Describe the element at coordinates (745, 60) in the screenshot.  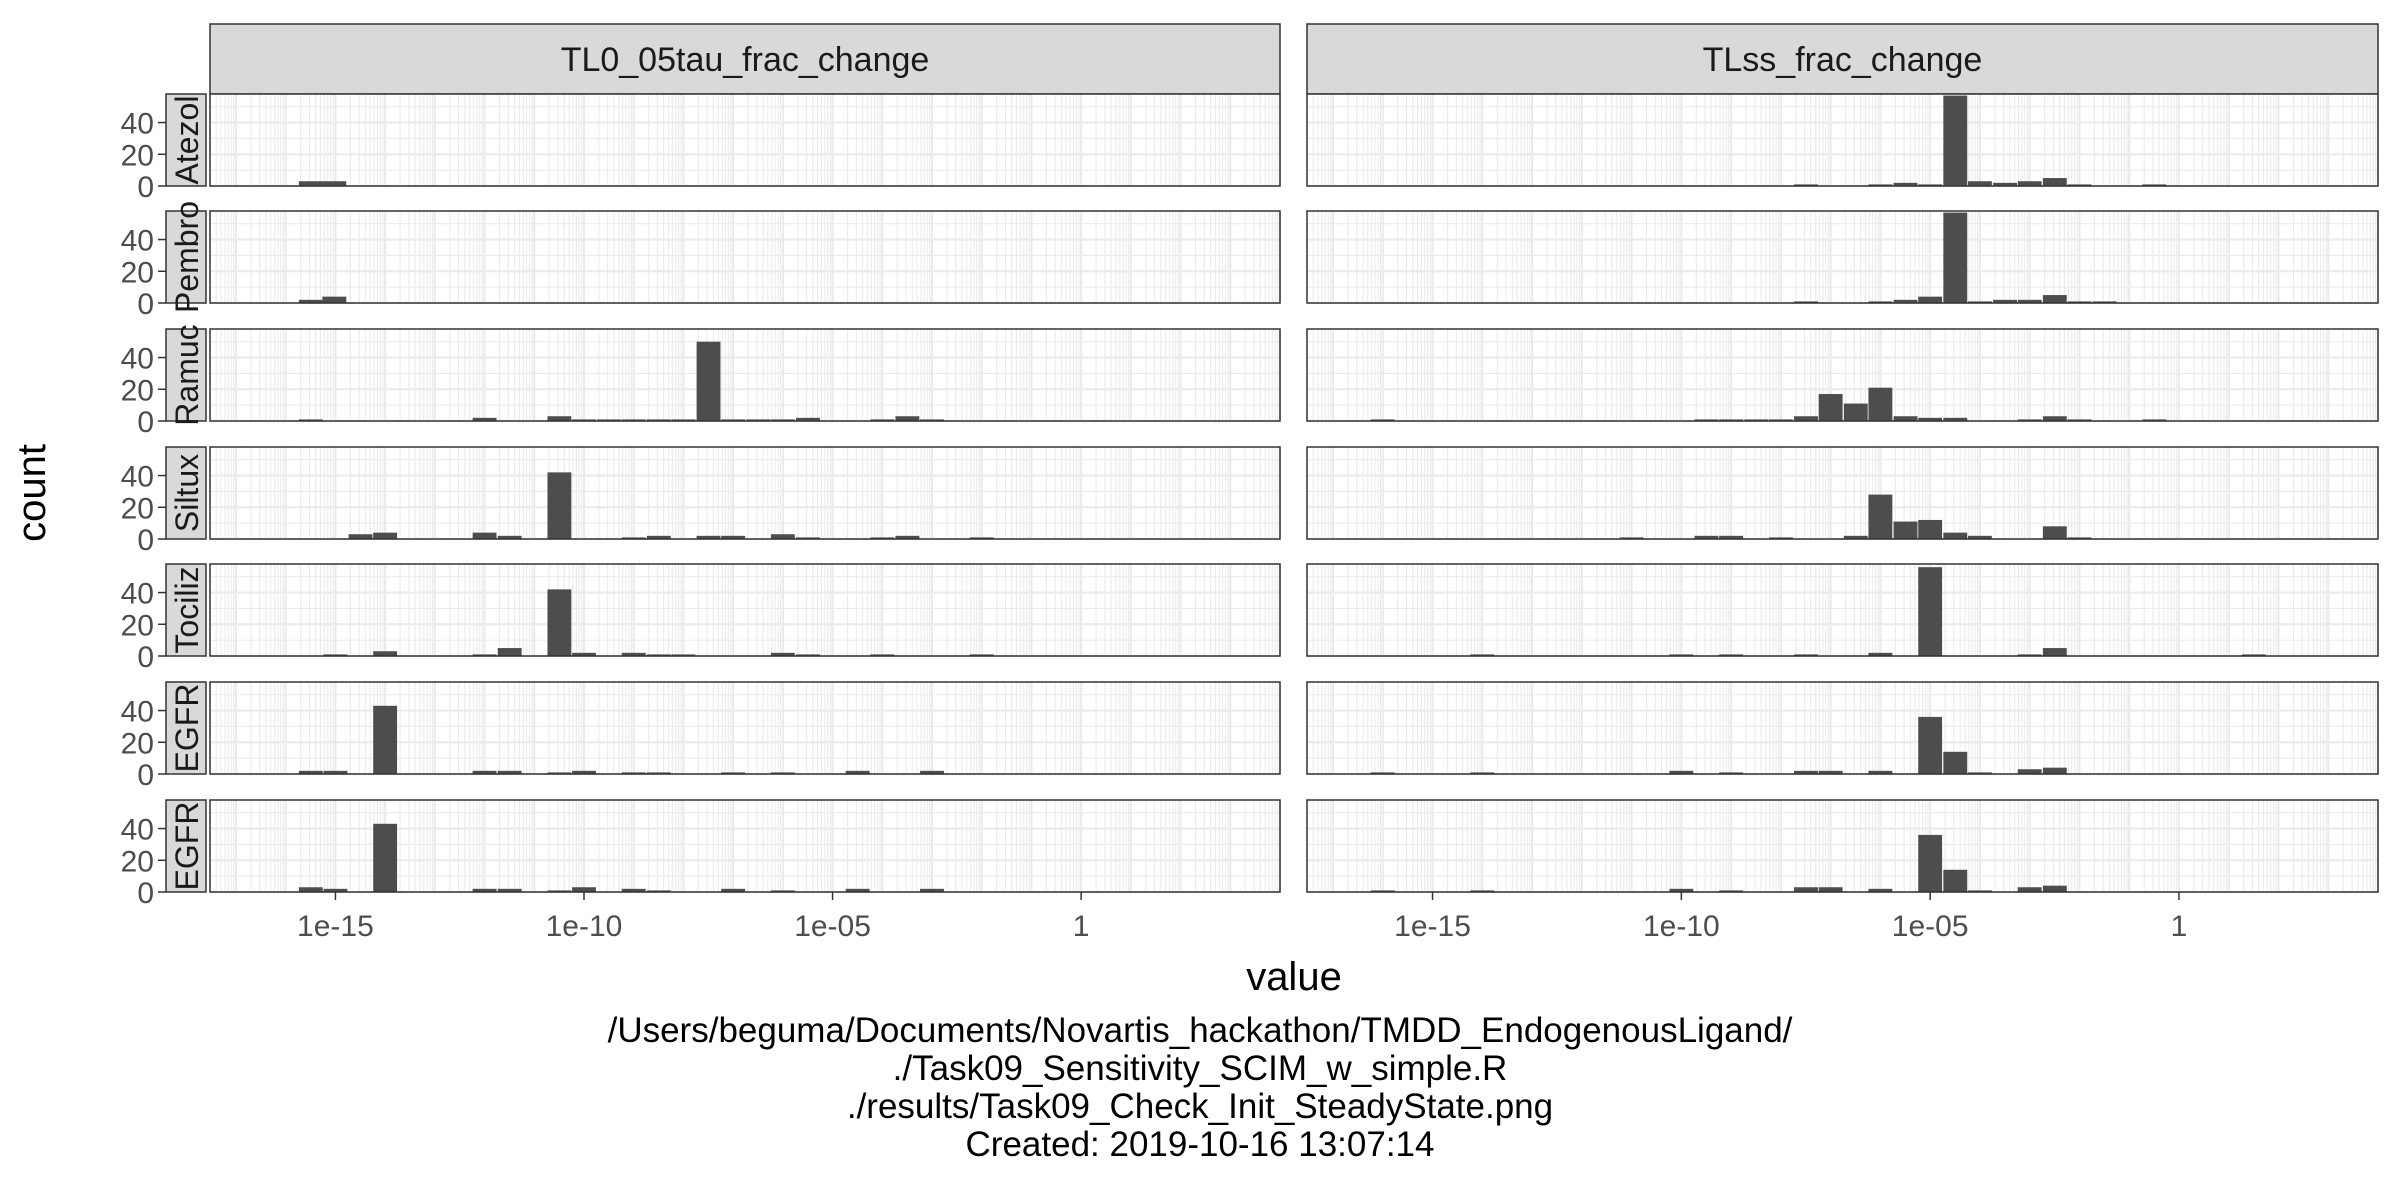
I see `facet-column-label: TL0_05tau_frac_change` at that location.